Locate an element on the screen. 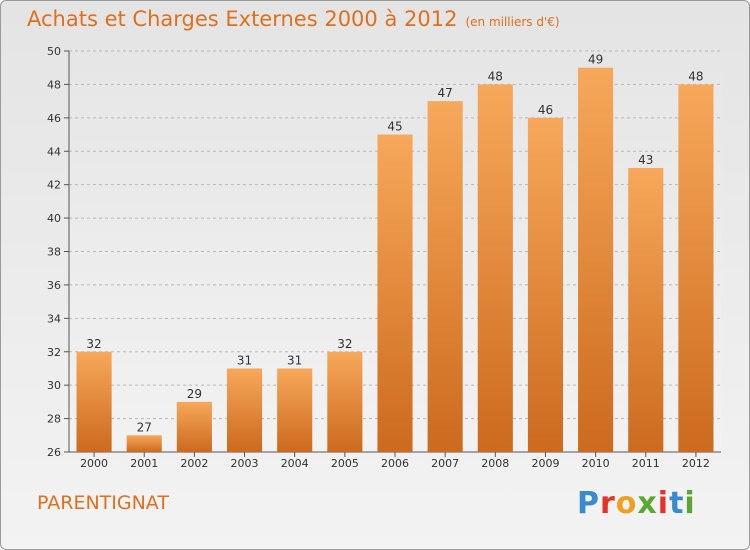 The width and height of the screenshot is (750, 550). proxiti-logo: Proxiti is located at coordinates (636, 503).